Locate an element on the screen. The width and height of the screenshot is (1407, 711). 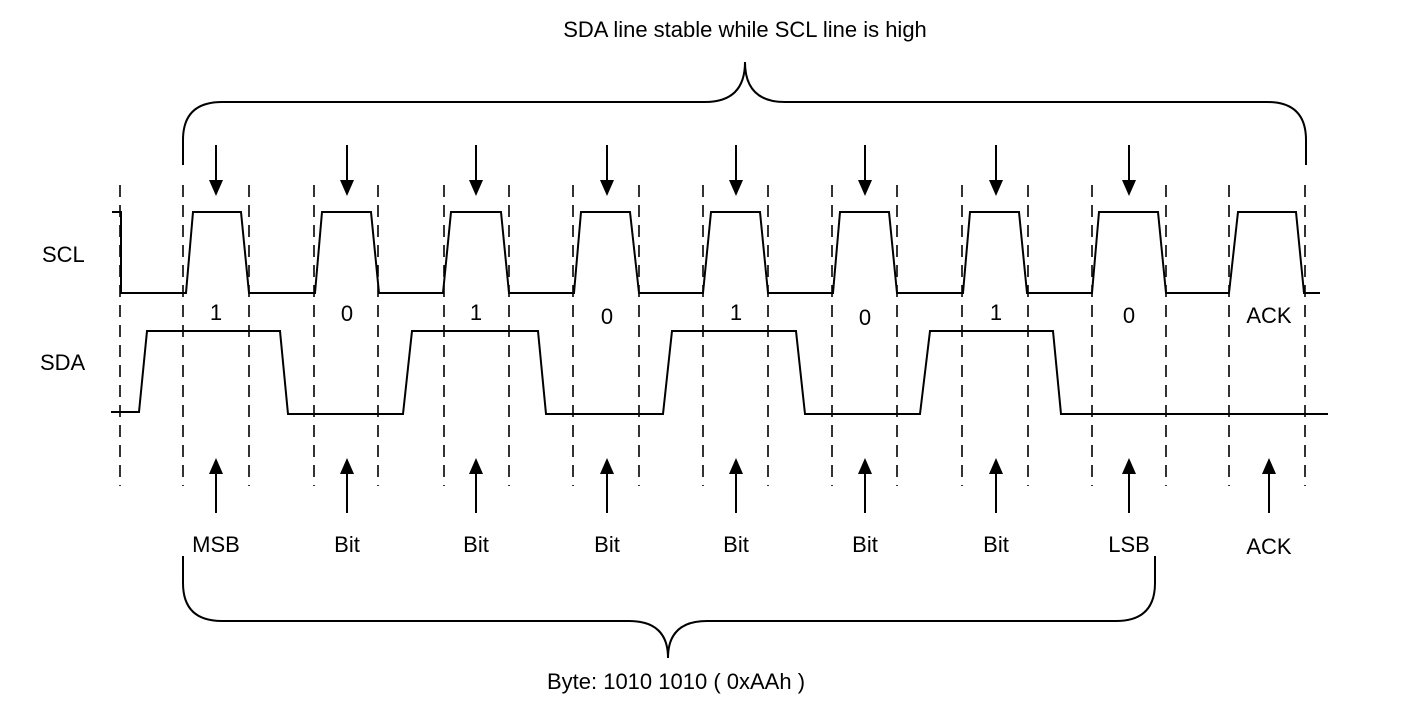
bit-role-2: Bit is located at coordinates (476, 544).